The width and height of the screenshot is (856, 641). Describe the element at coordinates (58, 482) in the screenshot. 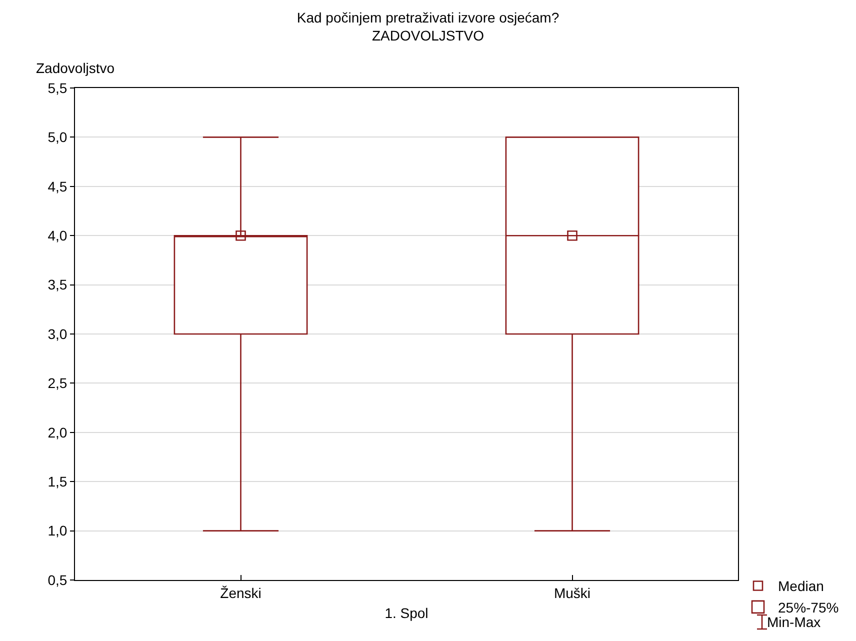

I see `y-tick-label: 1,5` at that location.